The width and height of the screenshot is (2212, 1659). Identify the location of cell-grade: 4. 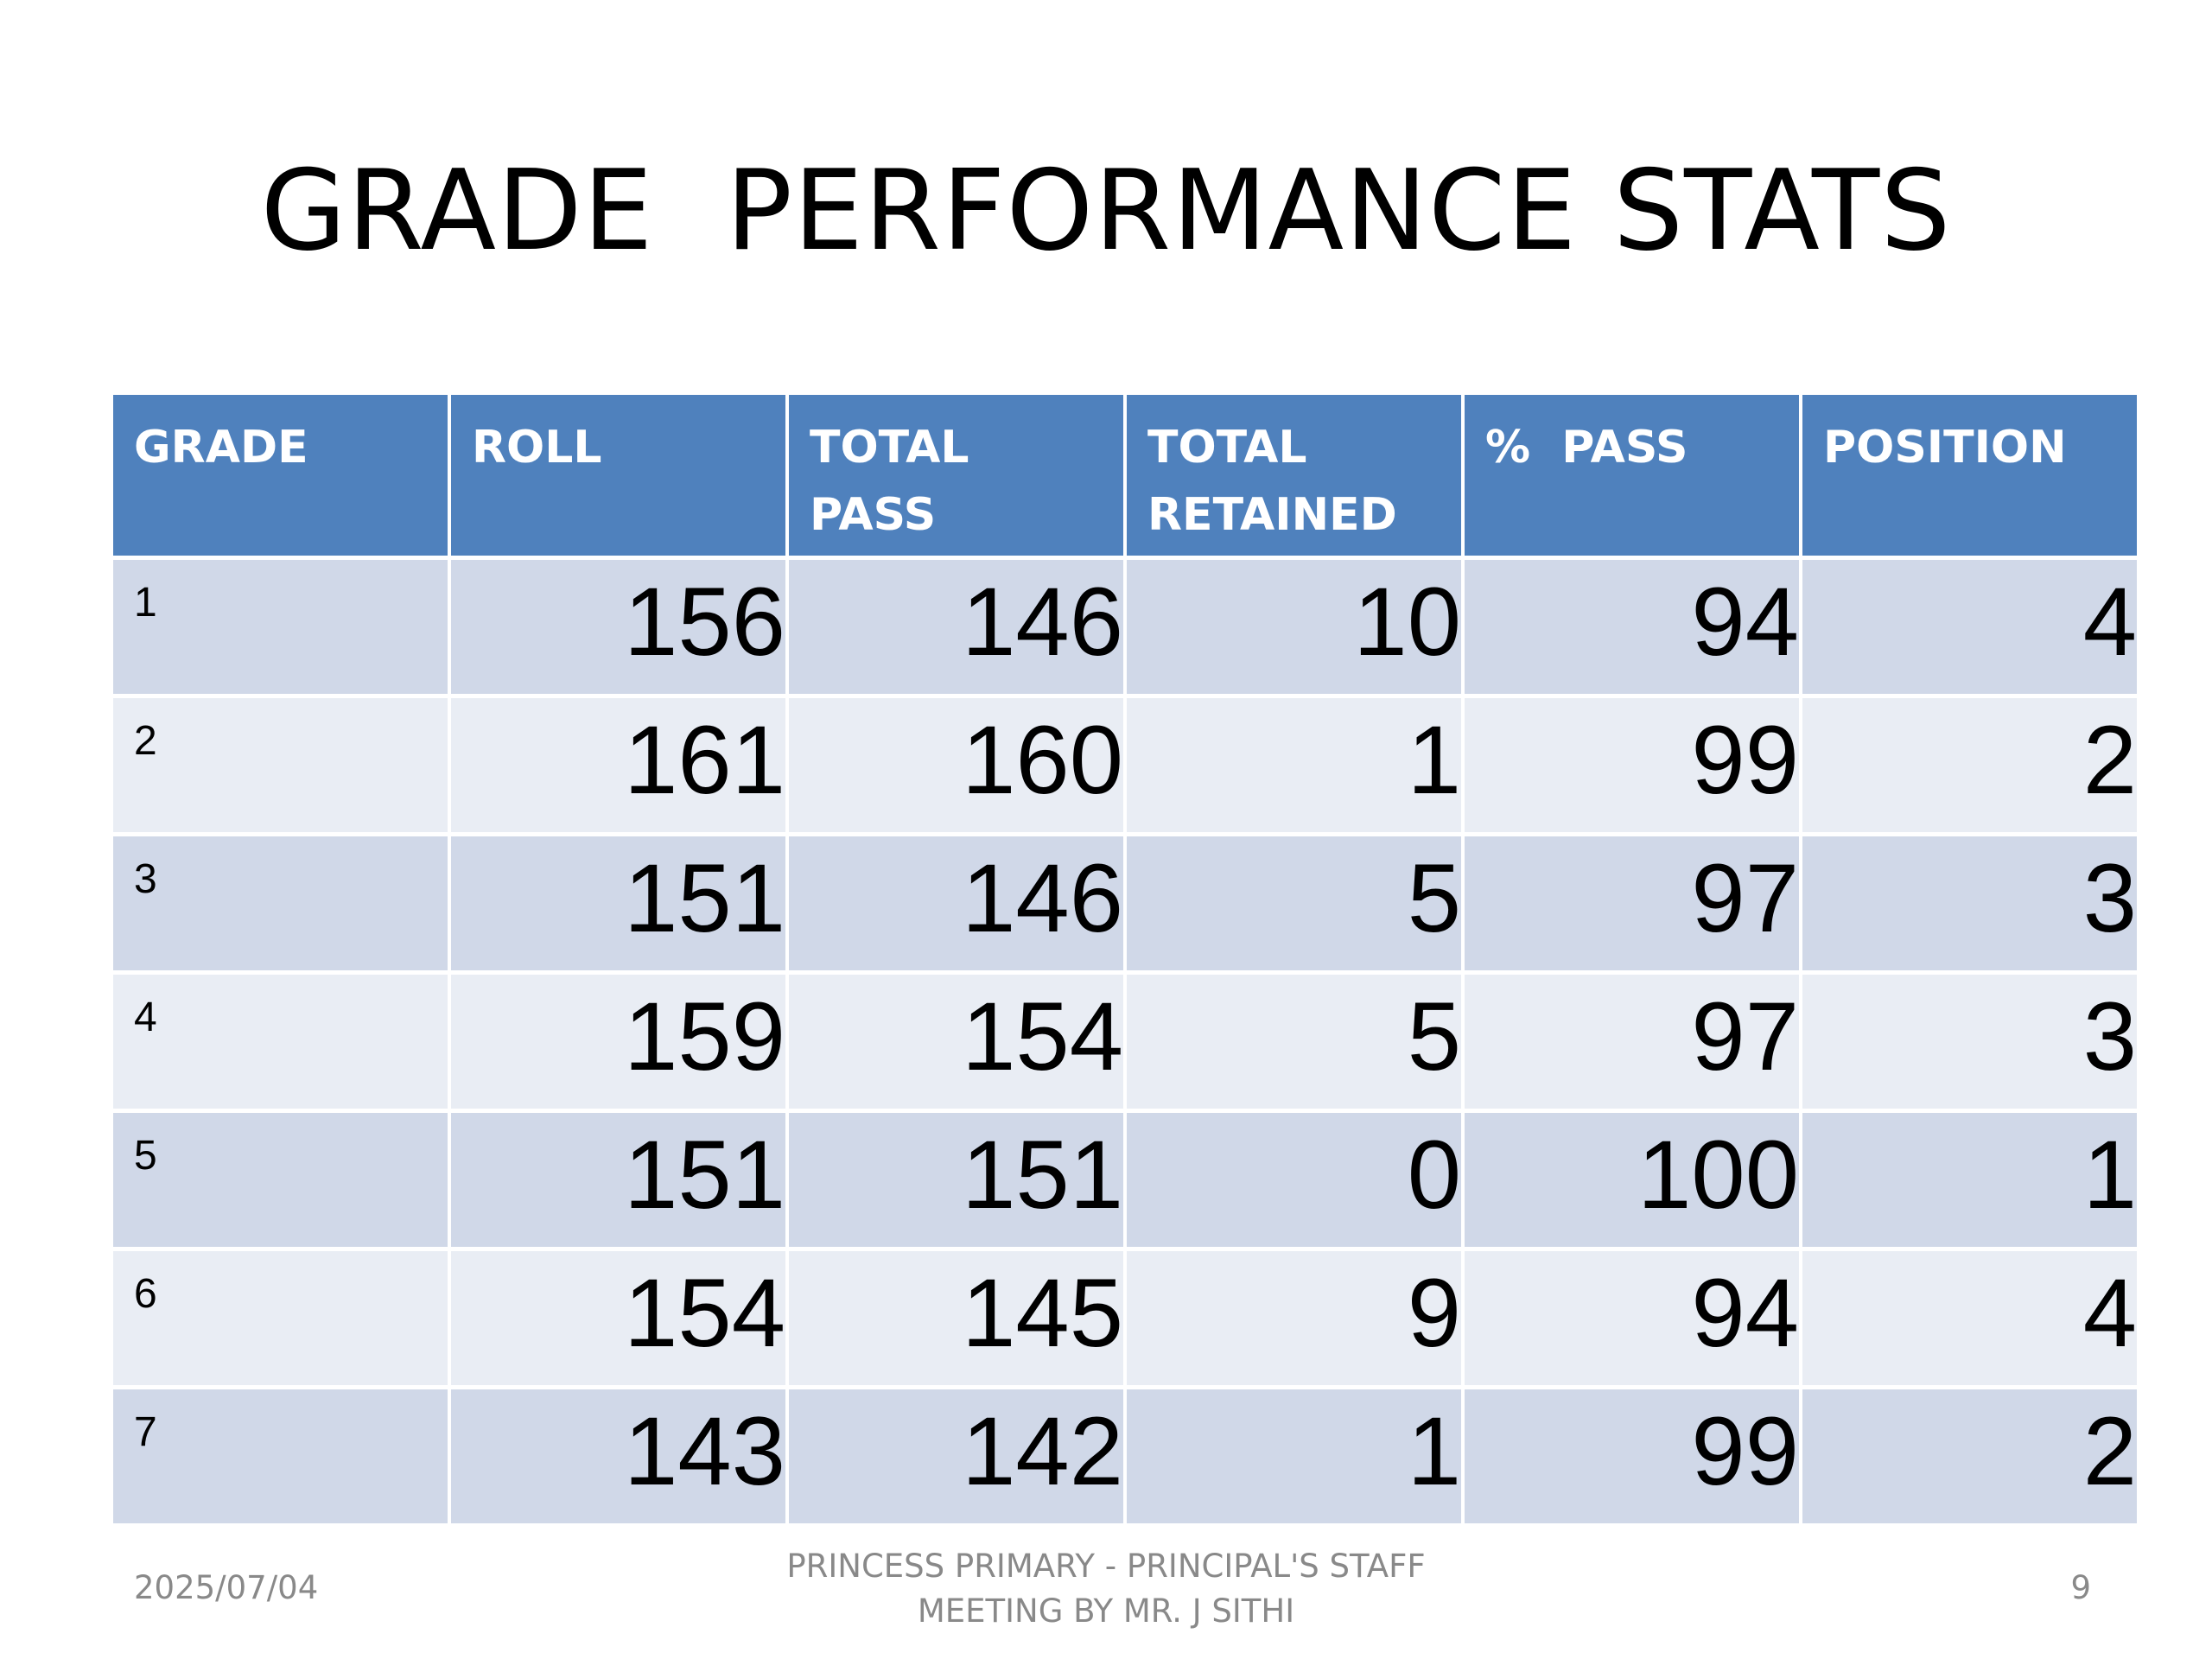
(280, 1042).